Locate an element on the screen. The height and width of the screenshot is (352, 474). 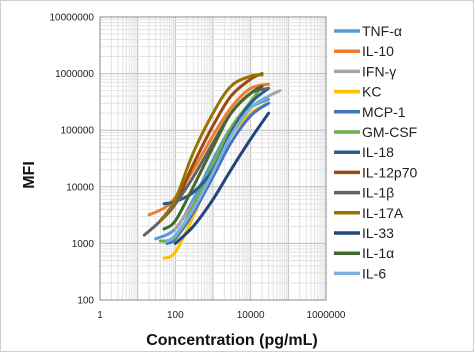
legend-label: IL-1β is located at coordinates (378, 193).